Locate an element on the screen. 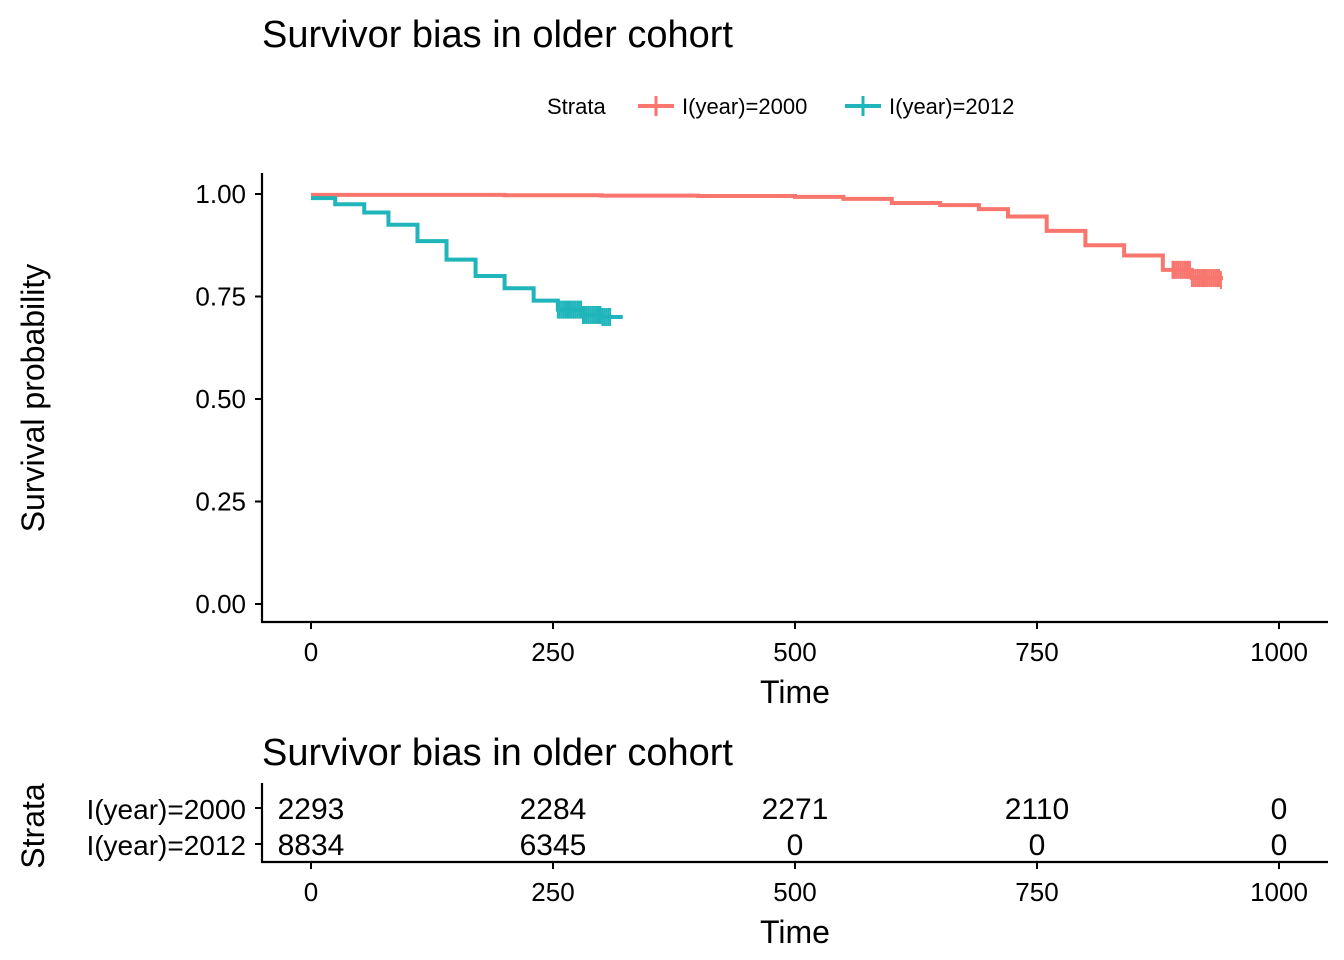 This screenshot has width=1344, height=960. table-row-label: I(year)=2012 is located at coordinates (166, 845).